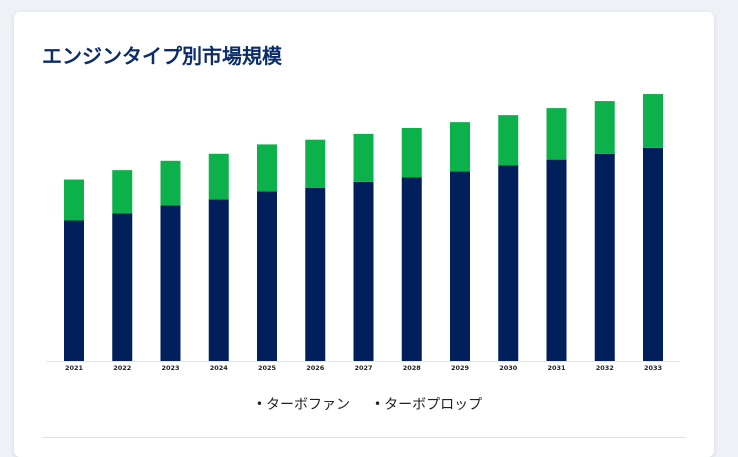 The image size is (738, 457). What do you see at coordinates (170, 368) in the screenshot?
I see `x-tick-label: 2023` at bounding box center [170, 368].